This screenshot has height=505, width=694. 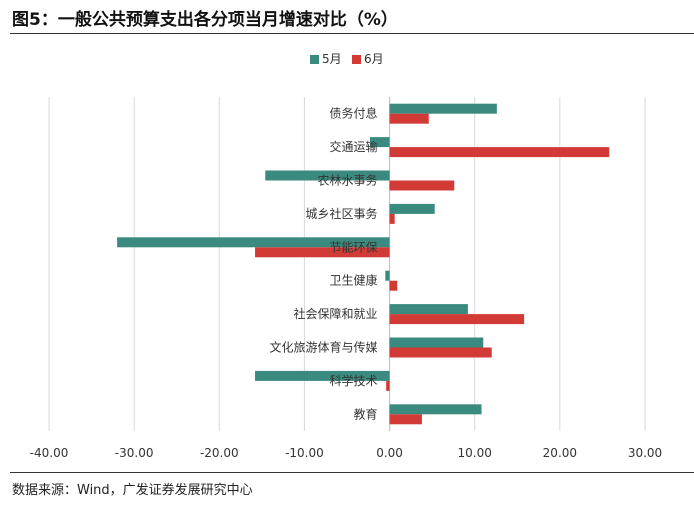 I want to click on category-label: 教育, so click(x=366, y=413).